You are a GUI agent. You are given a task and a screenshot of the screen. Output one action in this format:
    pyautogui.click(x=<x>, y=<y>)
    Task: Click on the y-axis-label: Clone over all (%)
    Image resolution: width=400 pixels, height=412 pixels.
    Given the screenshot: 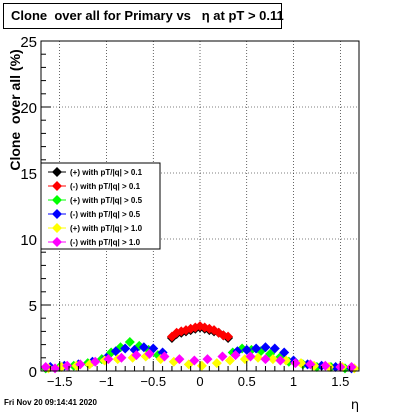 What is the action you would take?
    pyautogui.click(x=15, y=109)
    